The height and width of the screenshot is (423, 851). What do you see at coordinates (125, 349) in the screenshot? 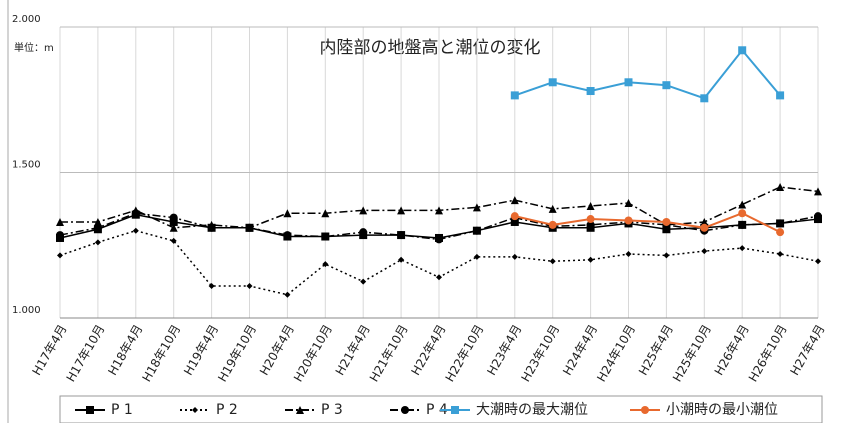
I see `x-tick-label: H18年4月` at bounding box center [125, 349].